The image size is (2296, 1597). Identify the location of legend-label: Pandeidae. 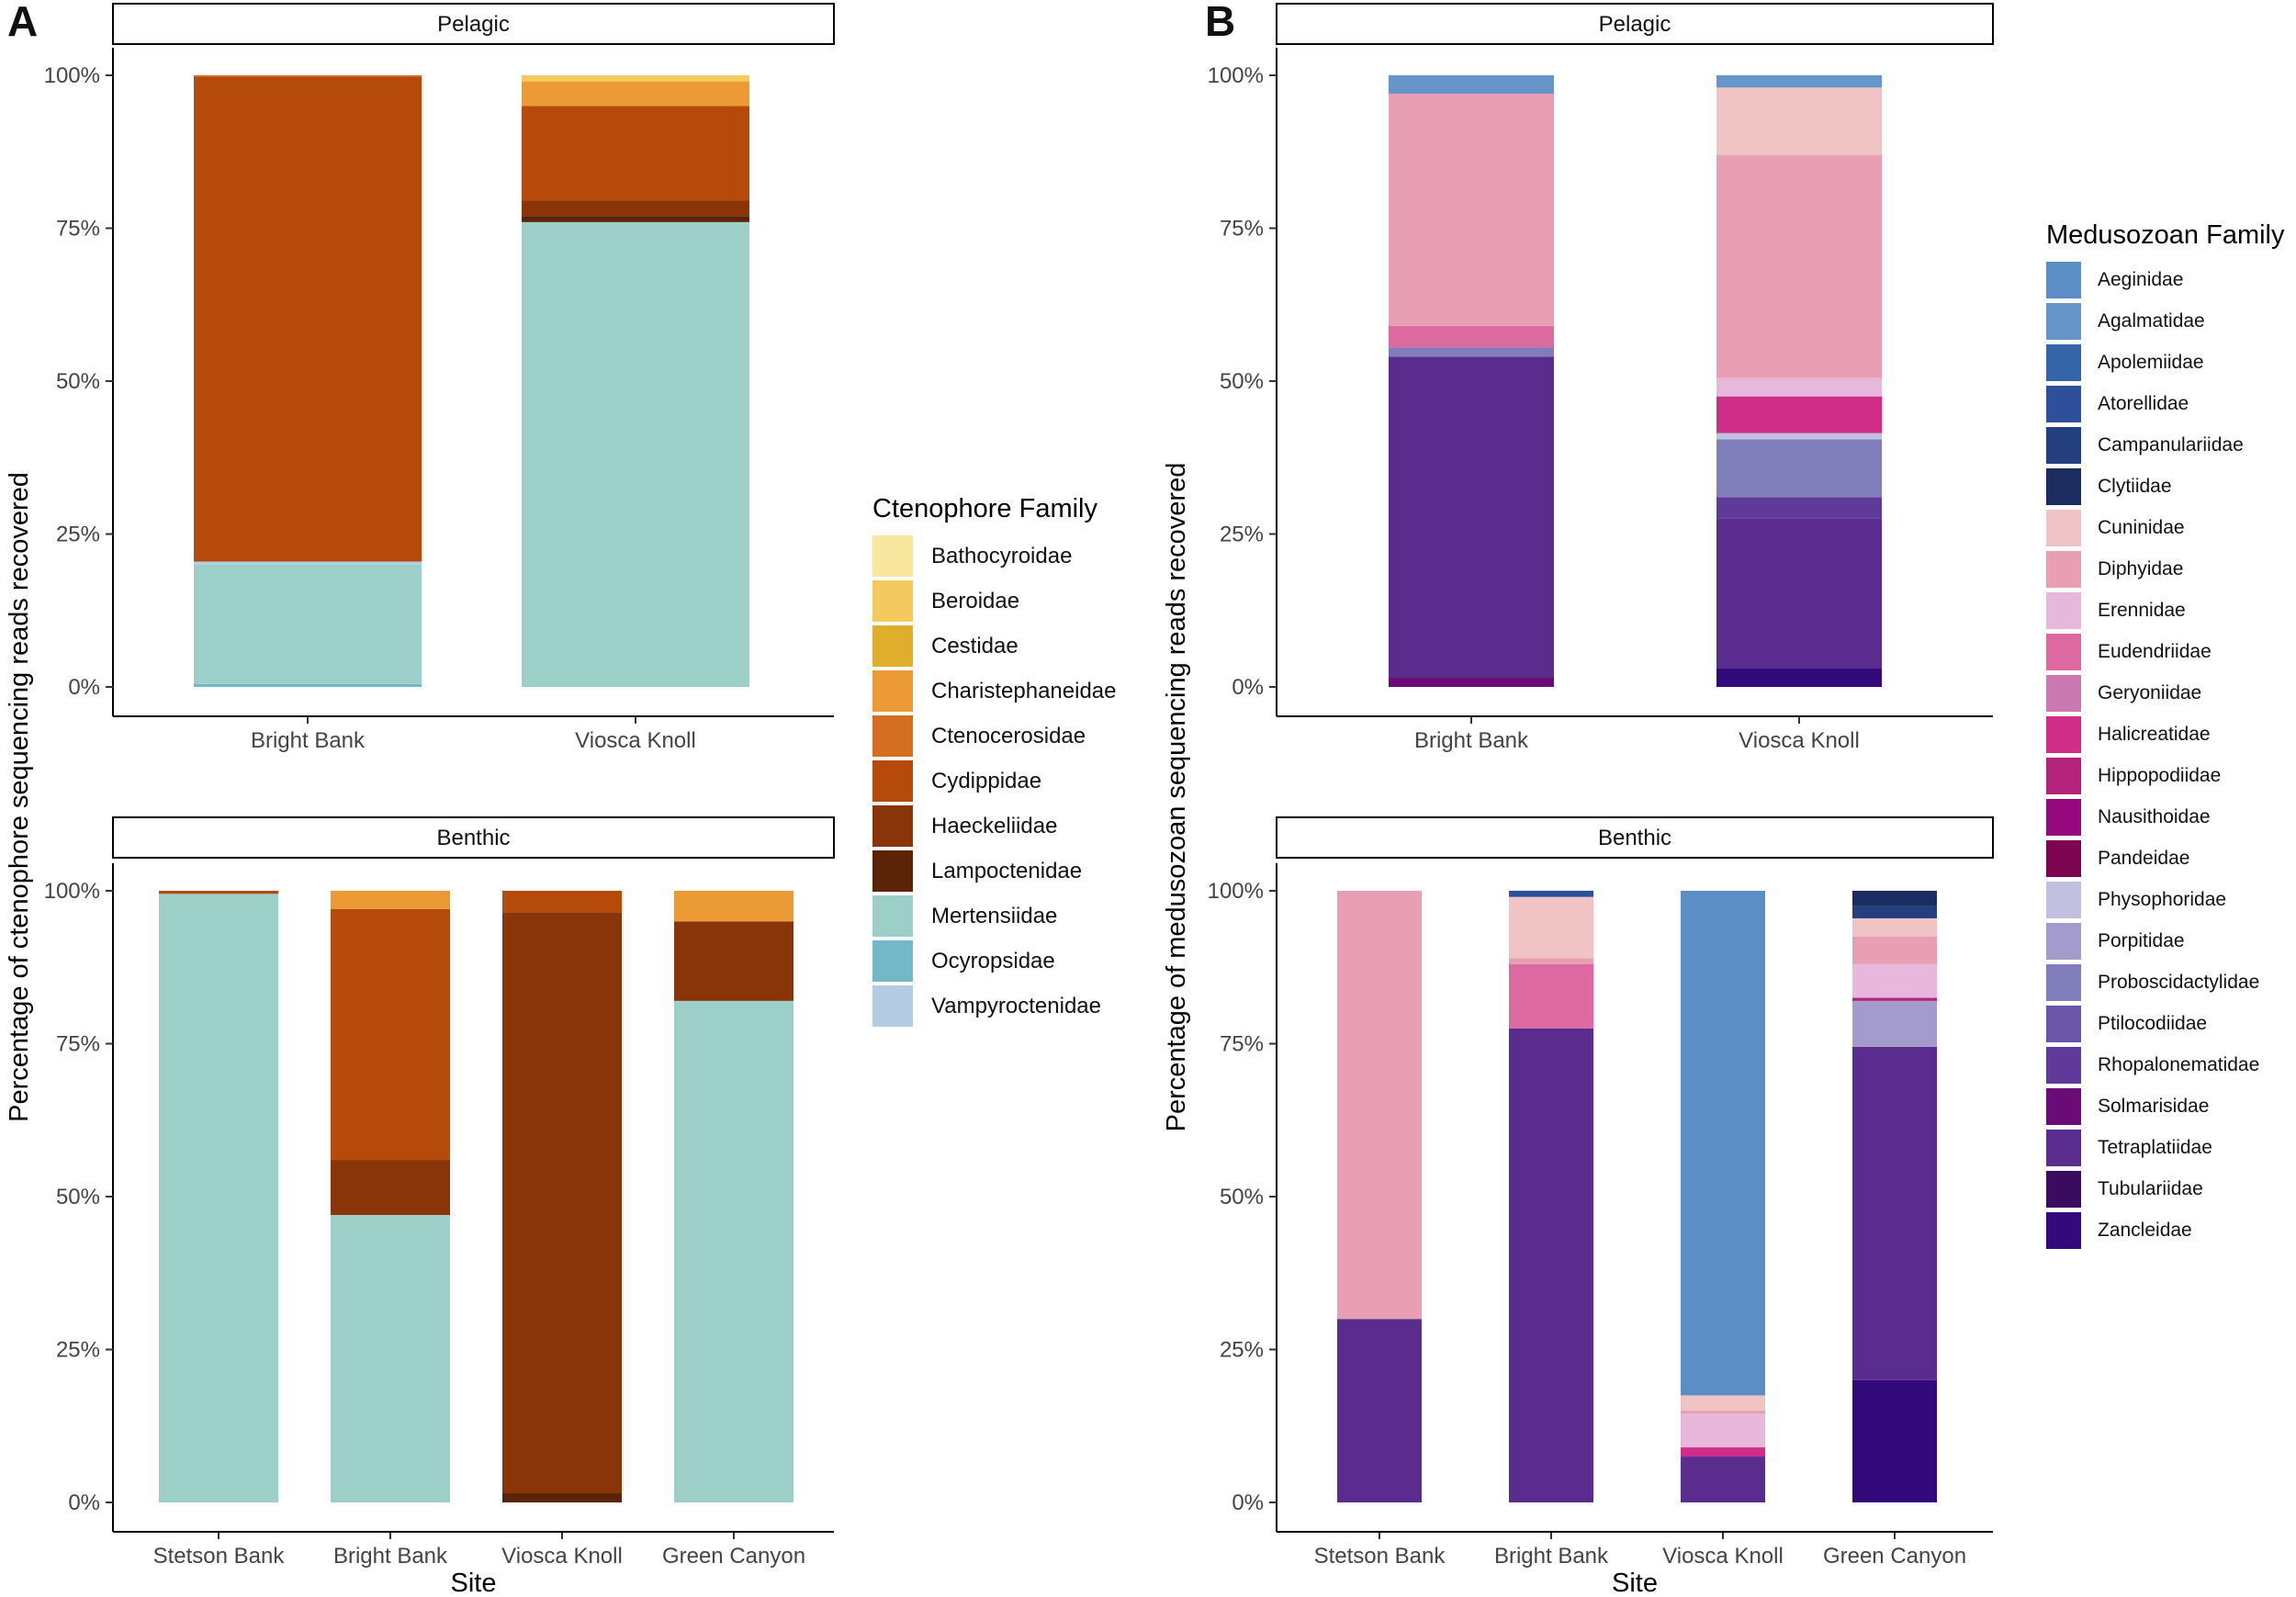
(2144, 858).